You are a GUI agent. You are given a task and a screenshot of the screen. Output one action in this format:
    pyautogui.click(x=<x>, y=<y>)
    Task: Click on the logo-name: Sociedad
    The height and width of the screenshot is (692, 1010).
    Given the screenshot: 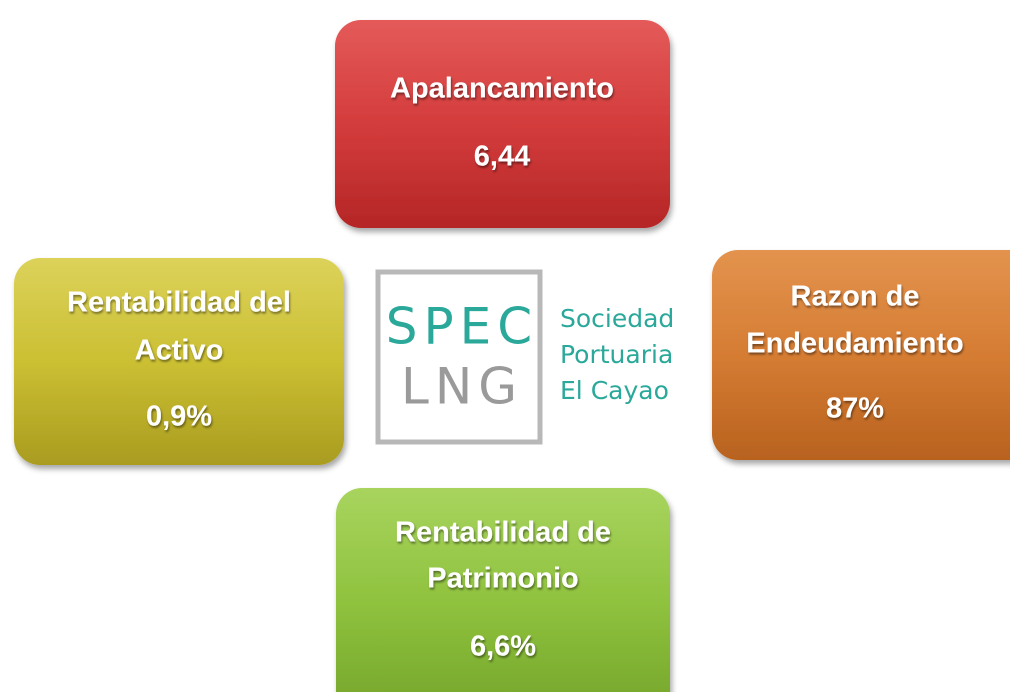 What is the action you would take?
    pyautogui.click(x=617, y=318)
    